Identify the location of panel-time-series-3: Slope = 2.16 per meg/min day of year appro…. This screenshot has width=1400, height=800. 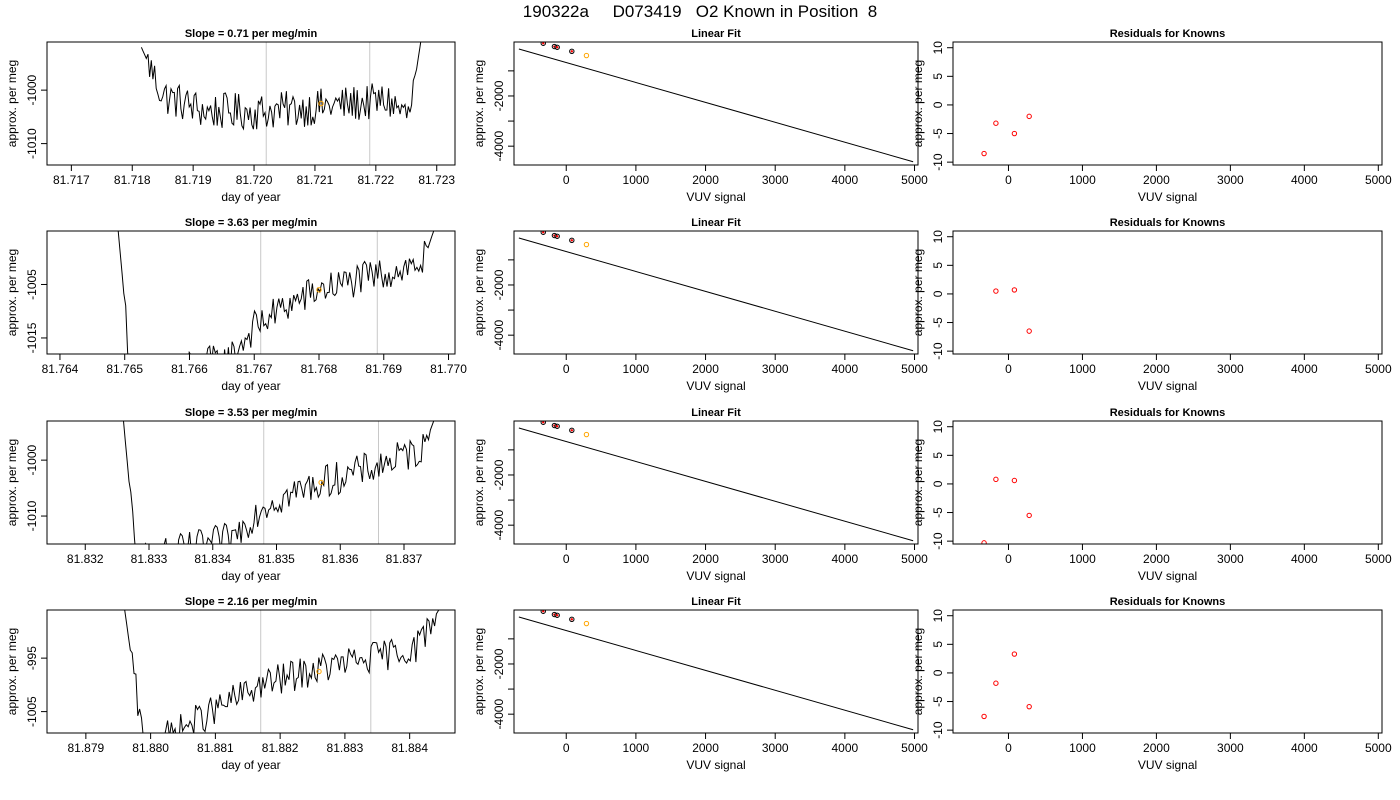
(230, 684).